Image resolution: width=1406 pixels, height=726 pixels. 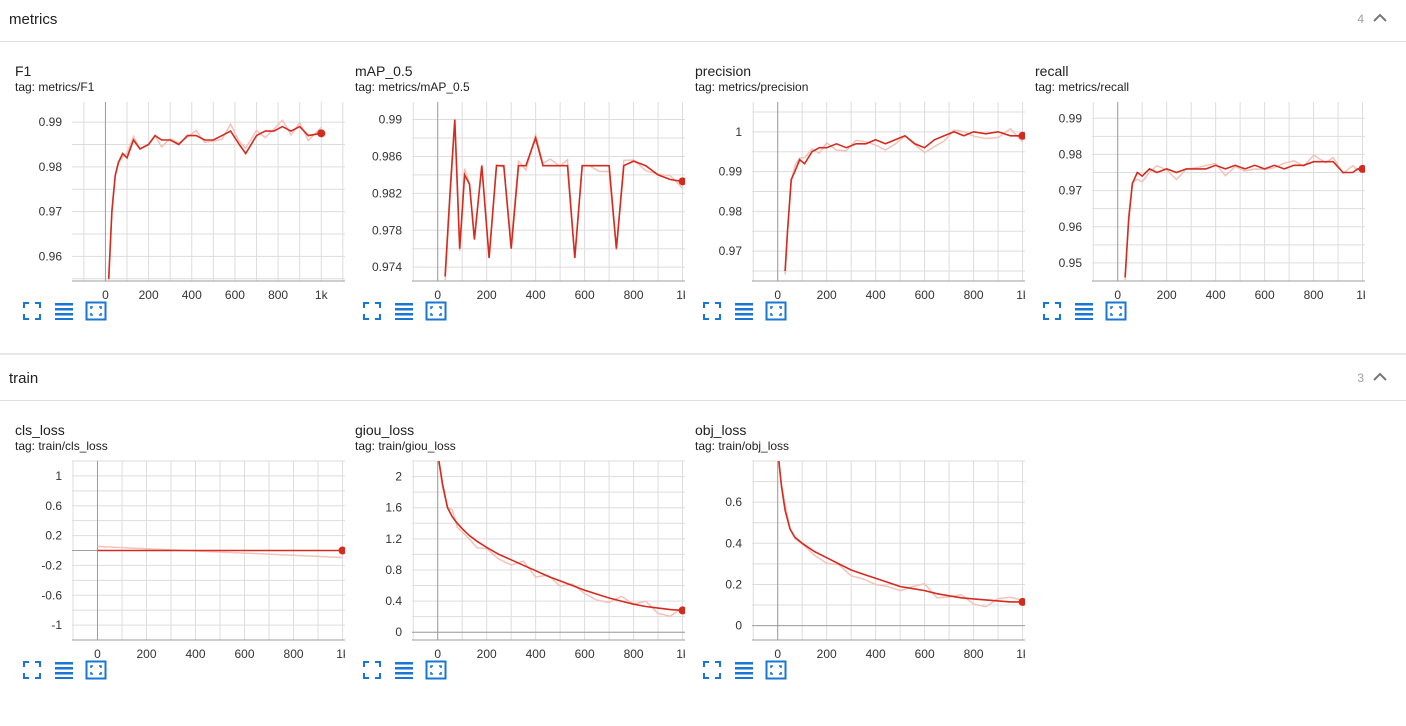 I want to click on section-title: metrics, so click(x=33, y=19).